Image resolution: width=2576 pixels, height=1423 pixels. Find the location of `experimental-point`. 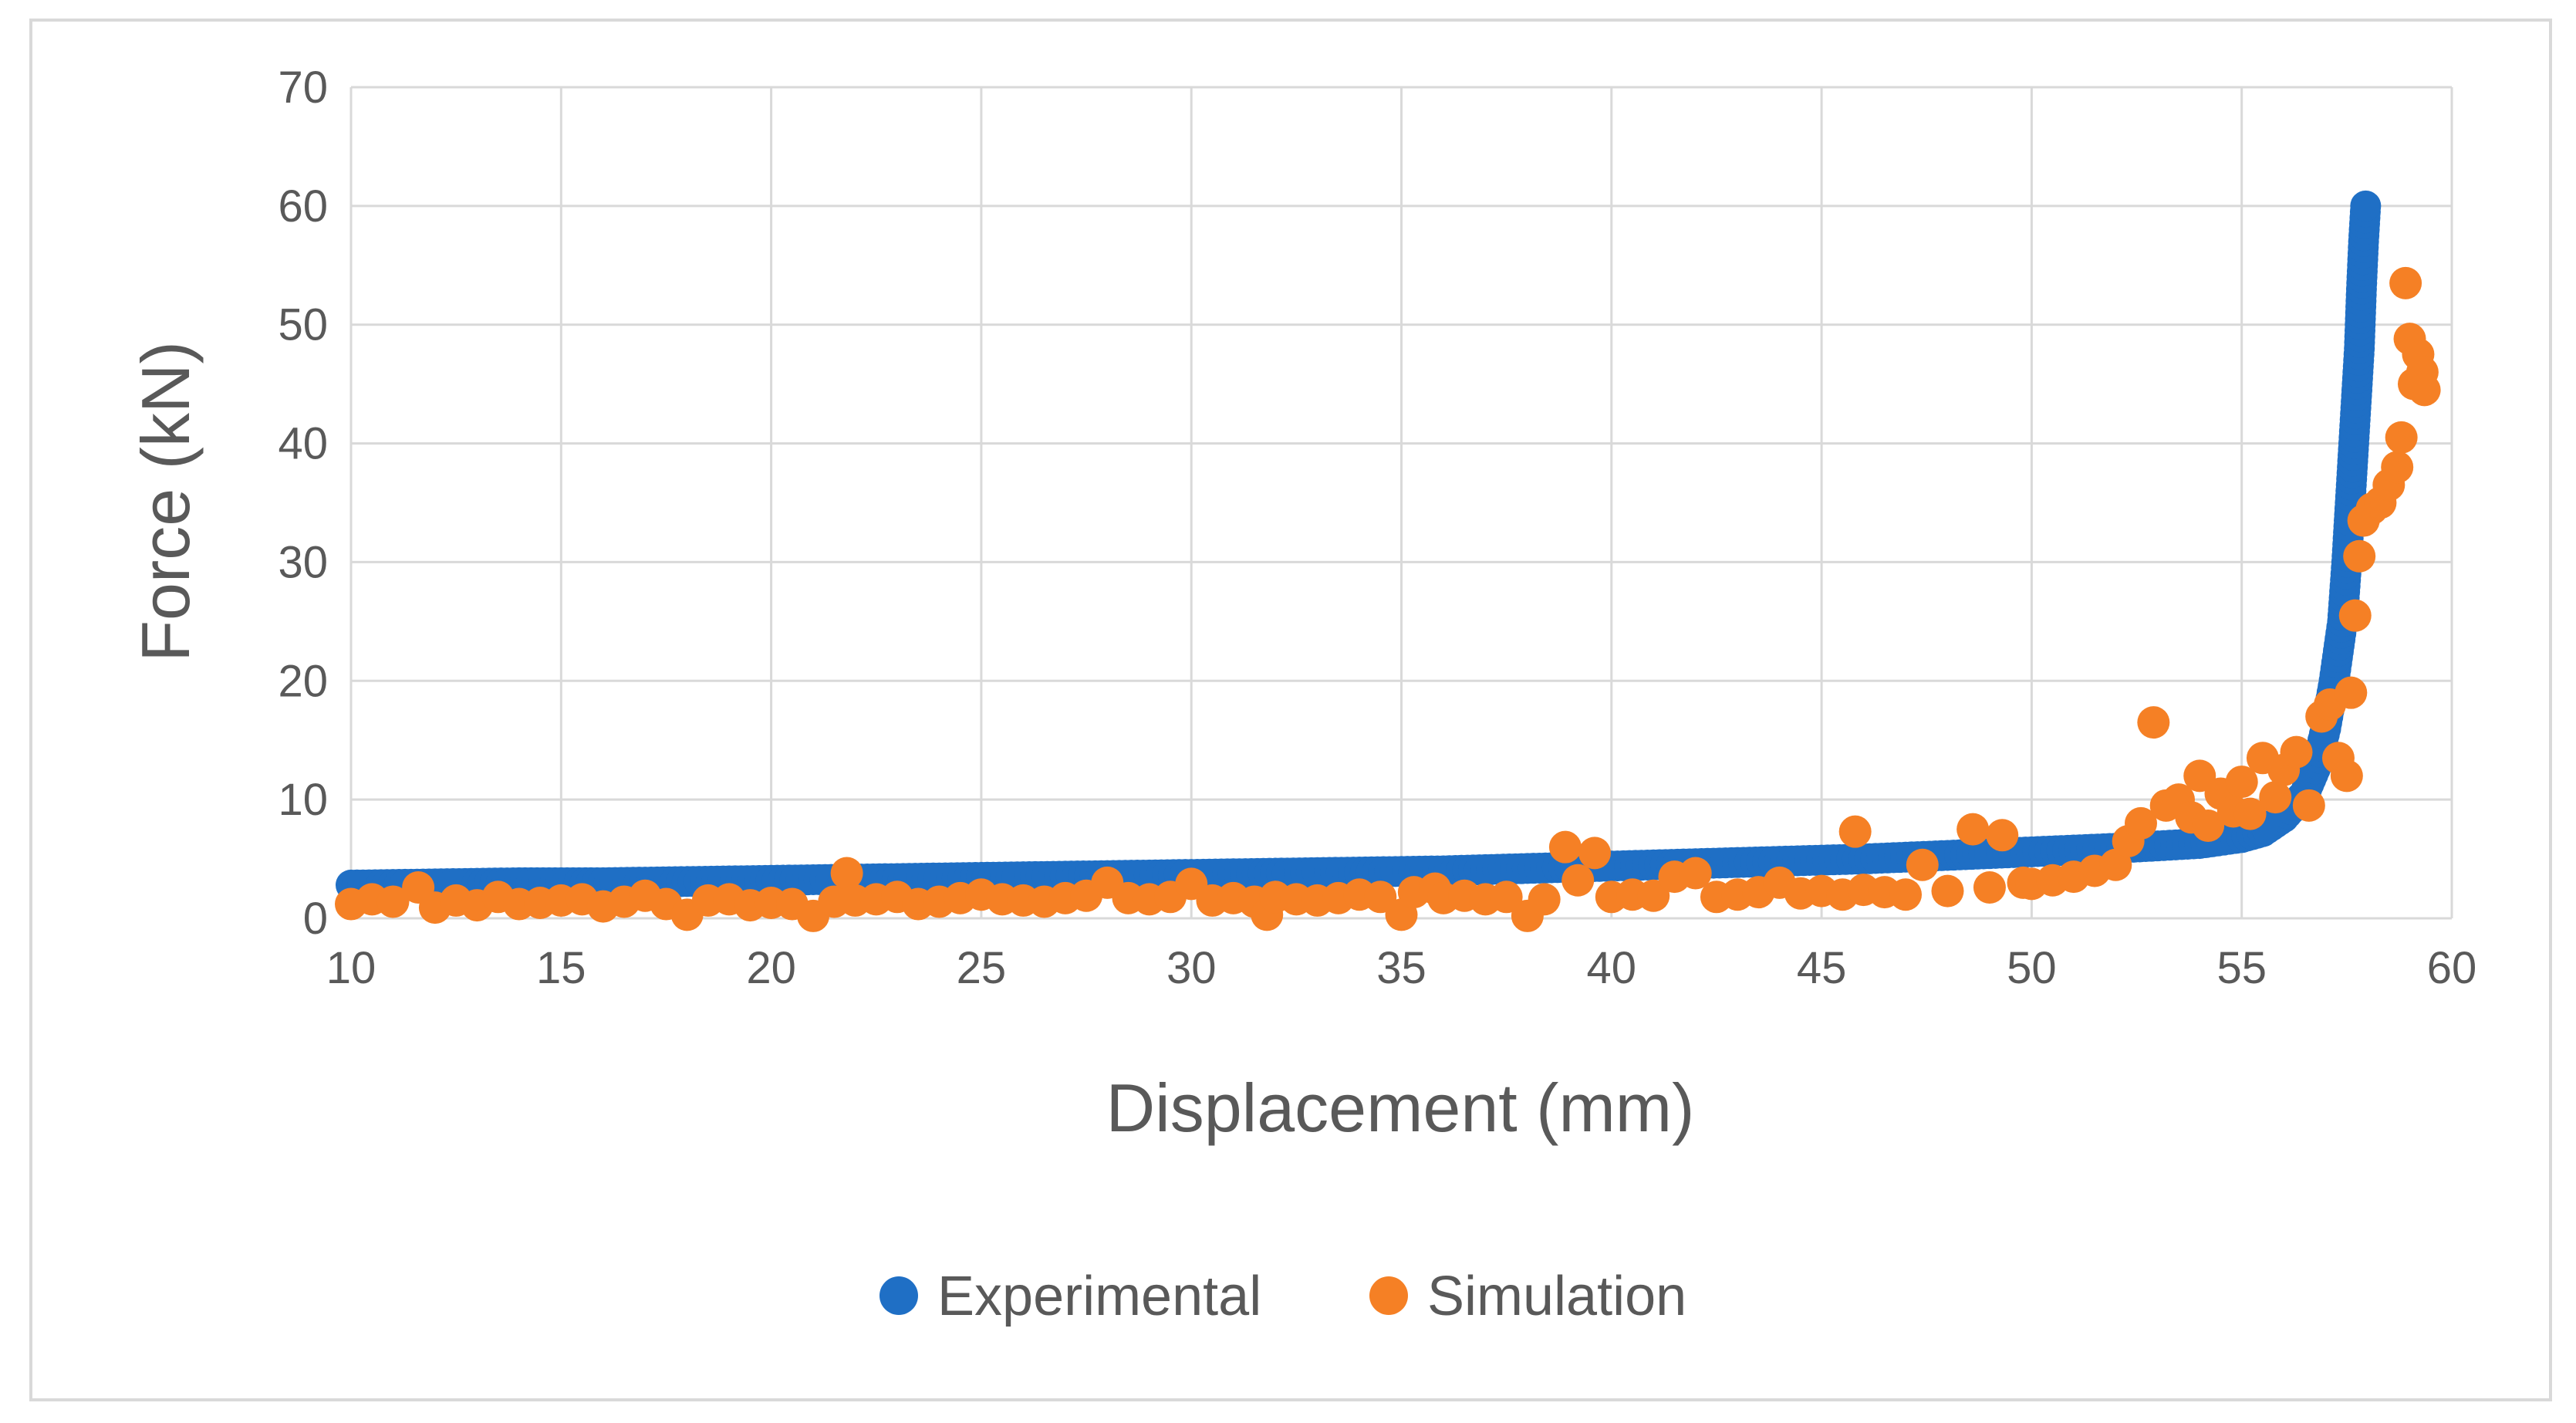

experimental-point is located at coordinates (2366, 205).